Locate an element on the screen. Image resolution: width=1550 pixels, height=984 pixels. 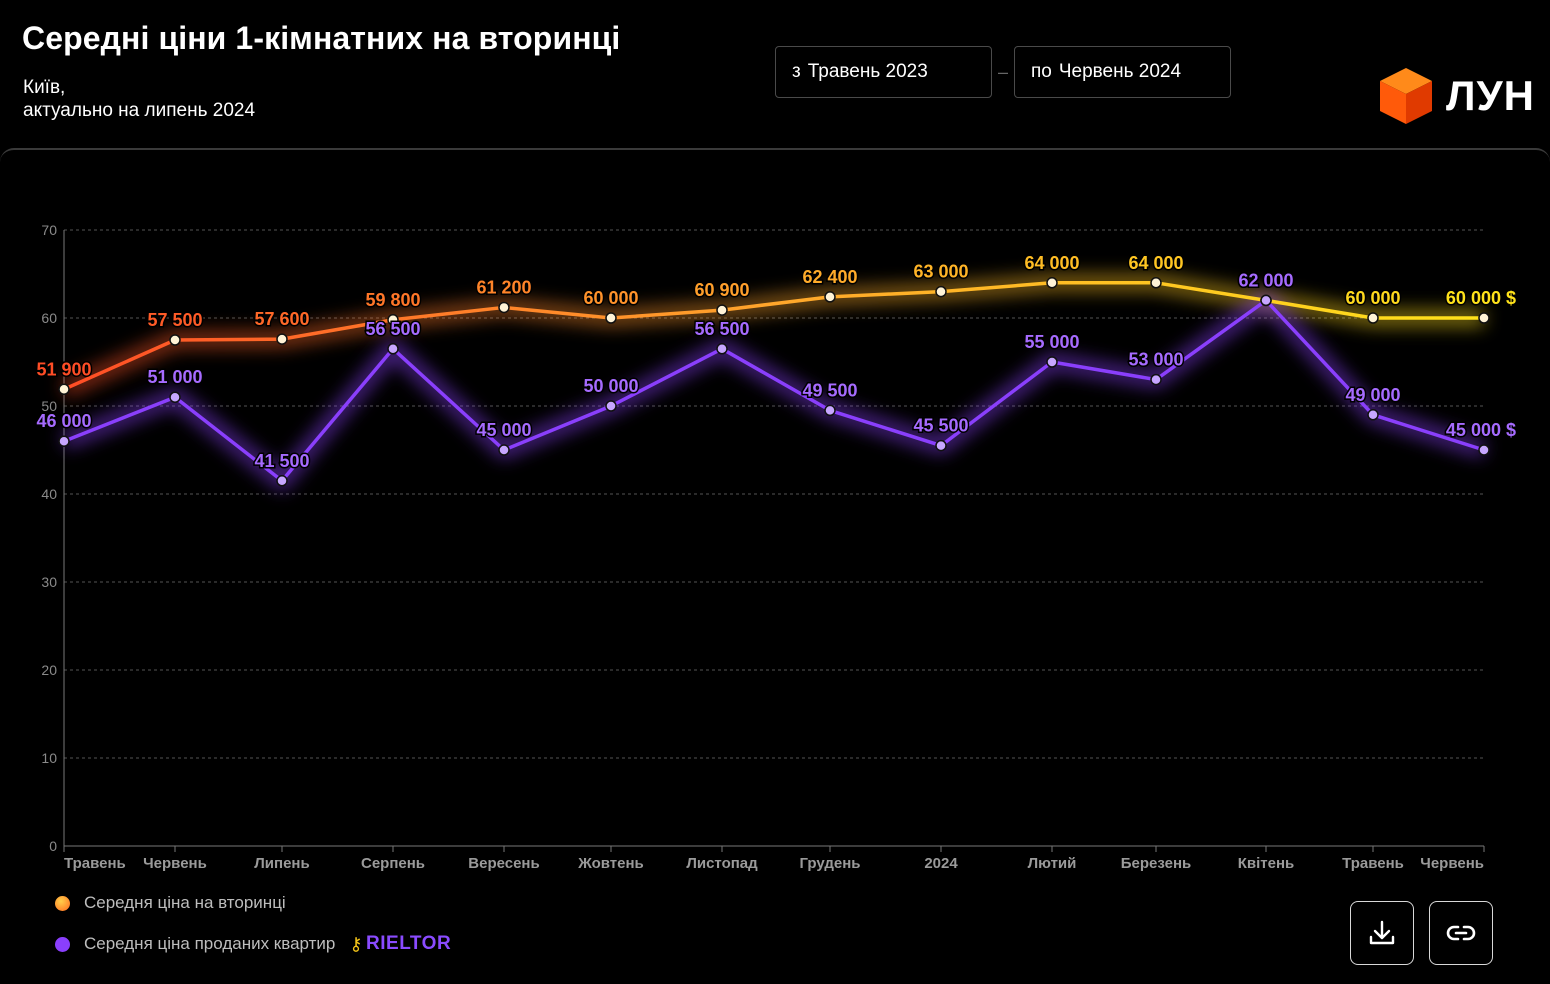
y-tick-label: 40 is located at coordinates (49, 494).